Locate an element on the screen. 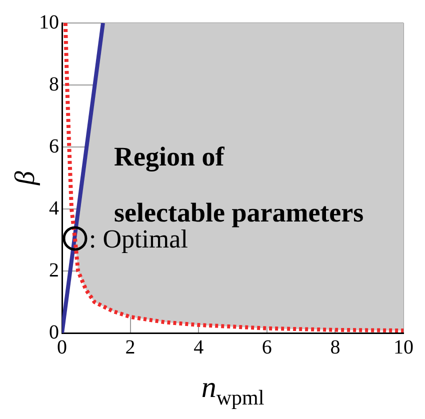 This screenshot has width=425, height=419. y-tick-label: 6 is located at coordinates (54, 146).